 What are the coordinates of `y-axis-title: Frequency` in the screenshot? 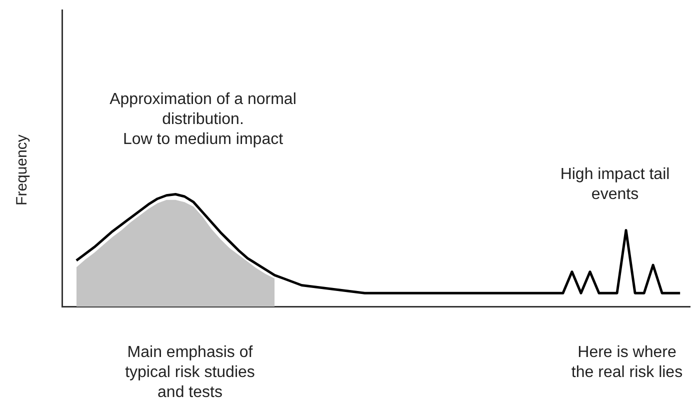 It's located at (22, 170).